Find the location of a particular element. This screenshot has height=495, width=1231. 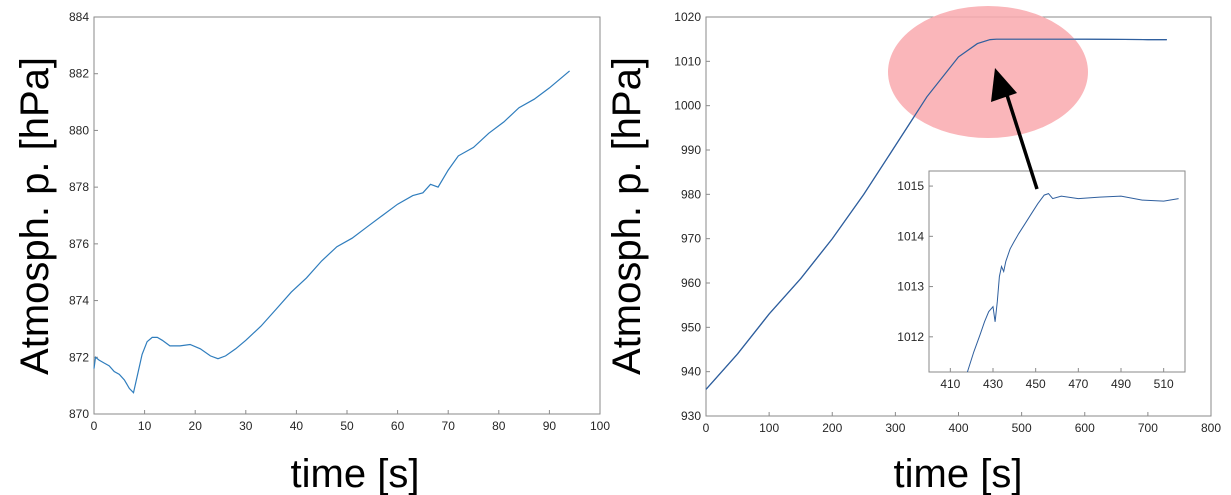

right-y-axis-label: Atmosph. p. [hPa] is located at coordinates (627, 216).